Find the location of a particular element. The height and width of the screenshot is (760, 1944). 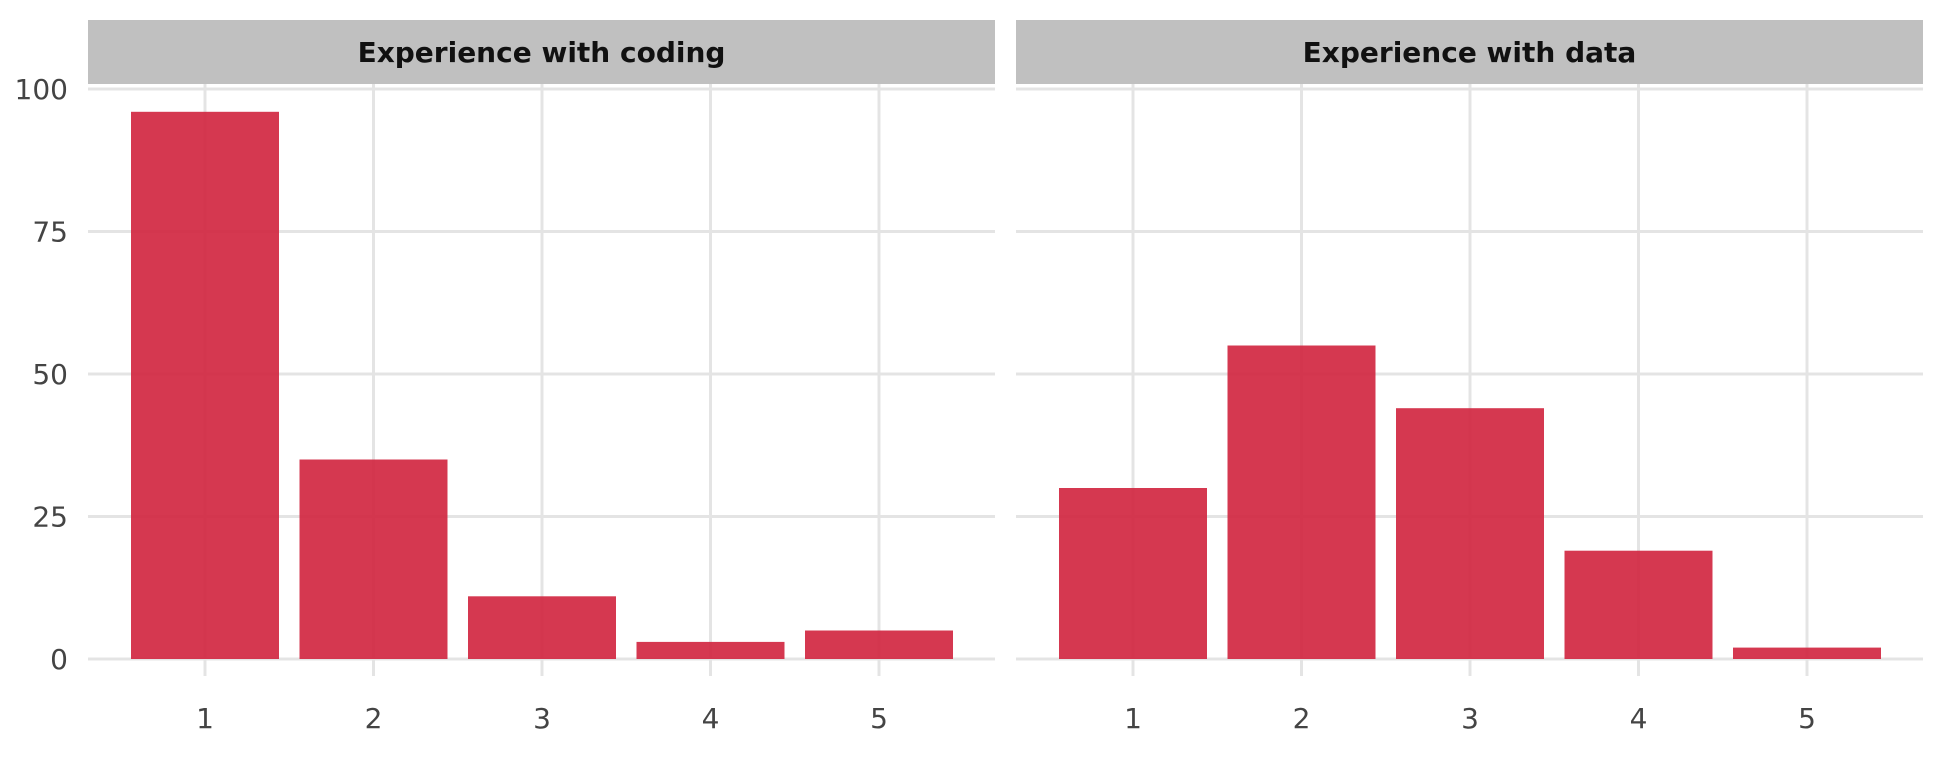

facet-title: Experience with coding is located at coordinates (542, 52).